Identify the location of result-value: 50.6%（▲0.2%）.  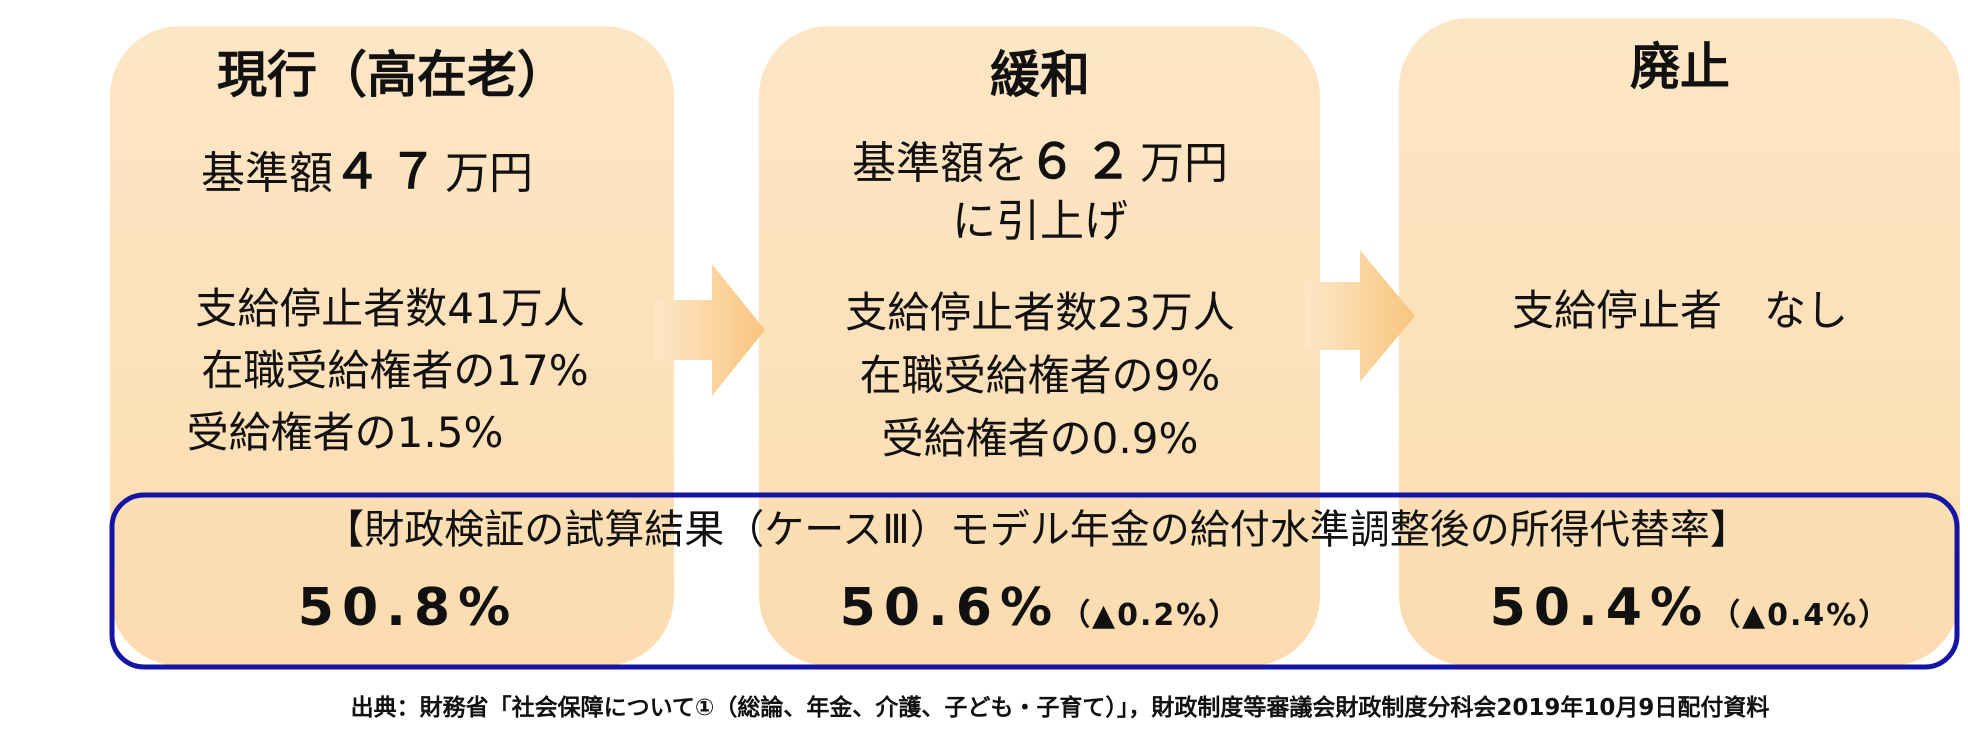
(1040, 608).